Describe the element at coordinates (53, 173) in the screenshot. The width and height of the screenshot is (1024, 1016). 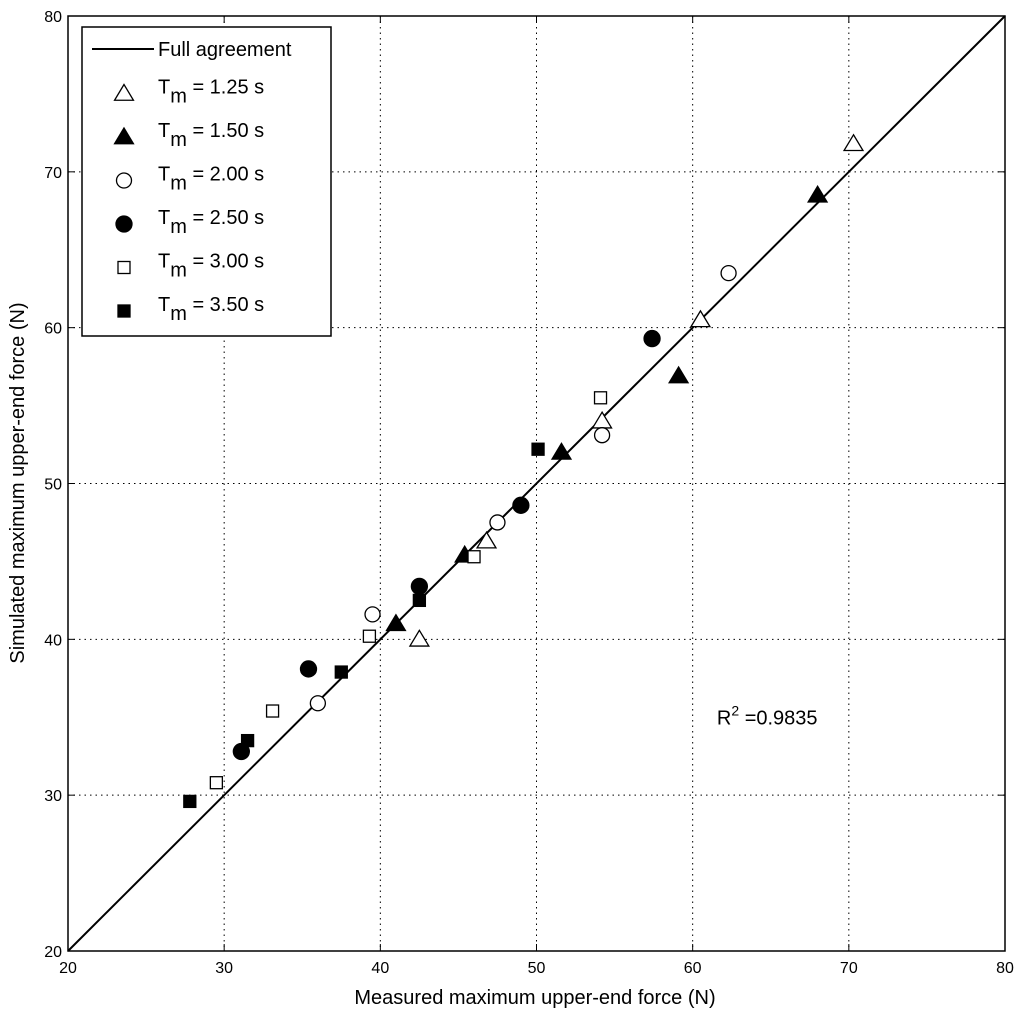
I see `y-tick-label: 70` at that location.